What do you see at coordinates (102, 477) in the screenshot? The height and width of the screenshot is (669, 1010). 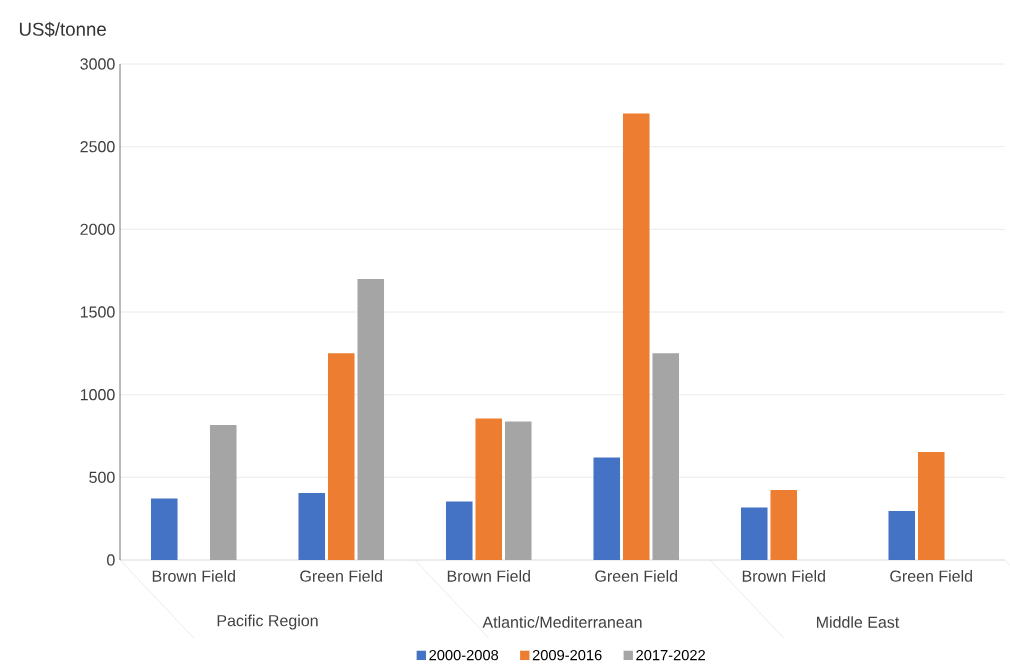 I see `y-tick-label: 500` at bounding box center [102, 477].